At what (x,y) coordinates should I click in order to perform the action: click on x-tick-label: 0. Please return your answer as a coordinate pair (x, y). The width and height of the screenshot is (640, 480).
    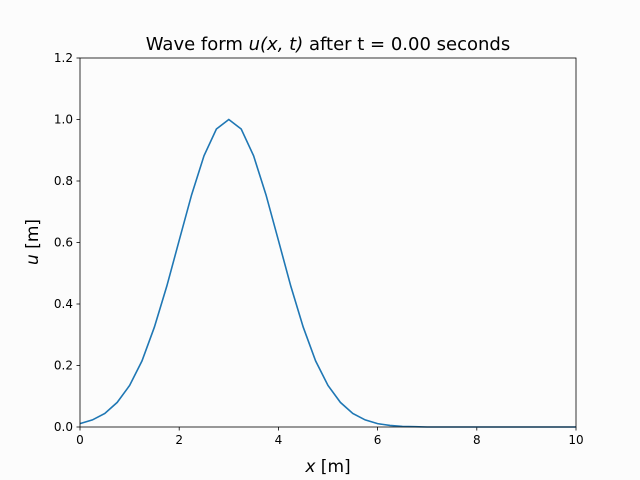
    Looking at the image, I should click on (80, 440).